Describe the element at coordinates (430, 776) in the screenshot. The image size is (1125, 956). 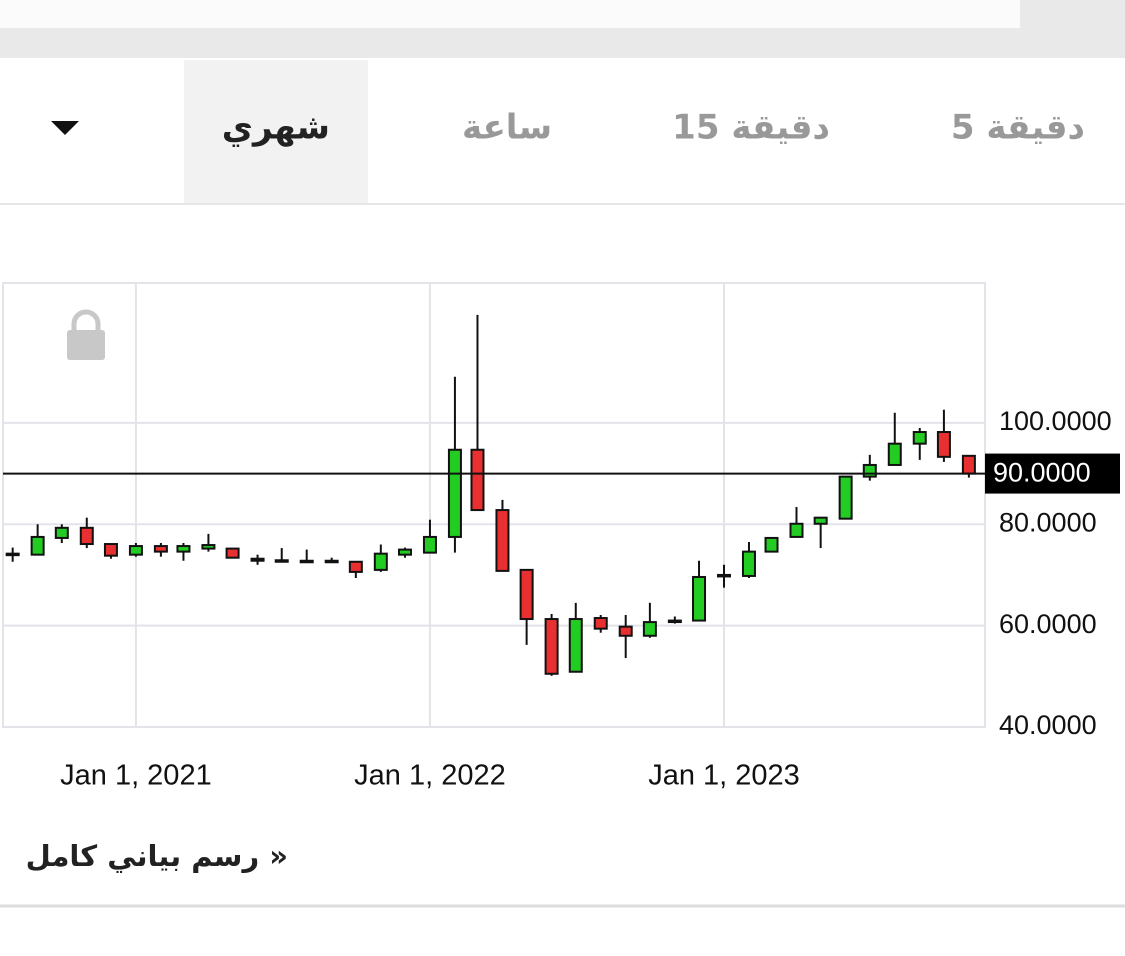
I see `x-tick-label: Jan 1, 2022` at that location.